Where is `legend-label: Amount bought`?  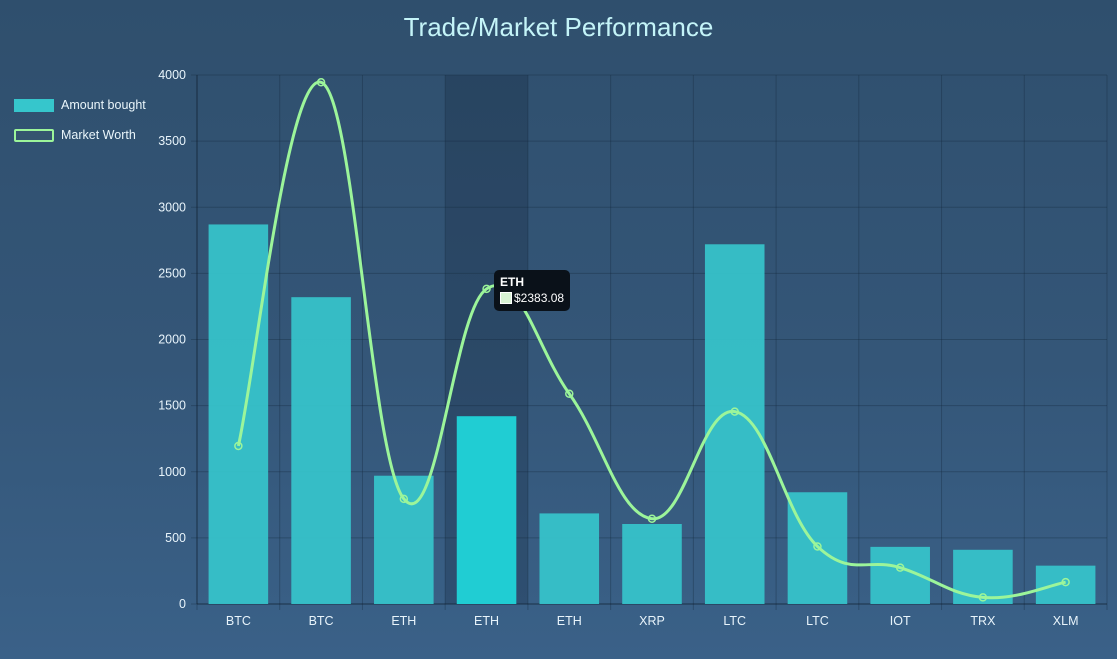 legend-label: Amount bought is located at coordinates (103, 105).